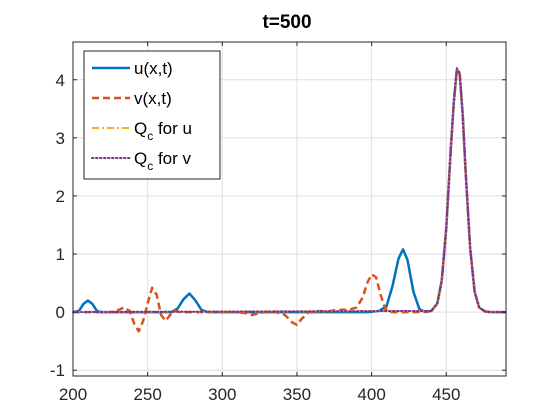  Describe the element at coordinates (60, 138) in the screenshot. I see `y-tick-label: 3` at that location.